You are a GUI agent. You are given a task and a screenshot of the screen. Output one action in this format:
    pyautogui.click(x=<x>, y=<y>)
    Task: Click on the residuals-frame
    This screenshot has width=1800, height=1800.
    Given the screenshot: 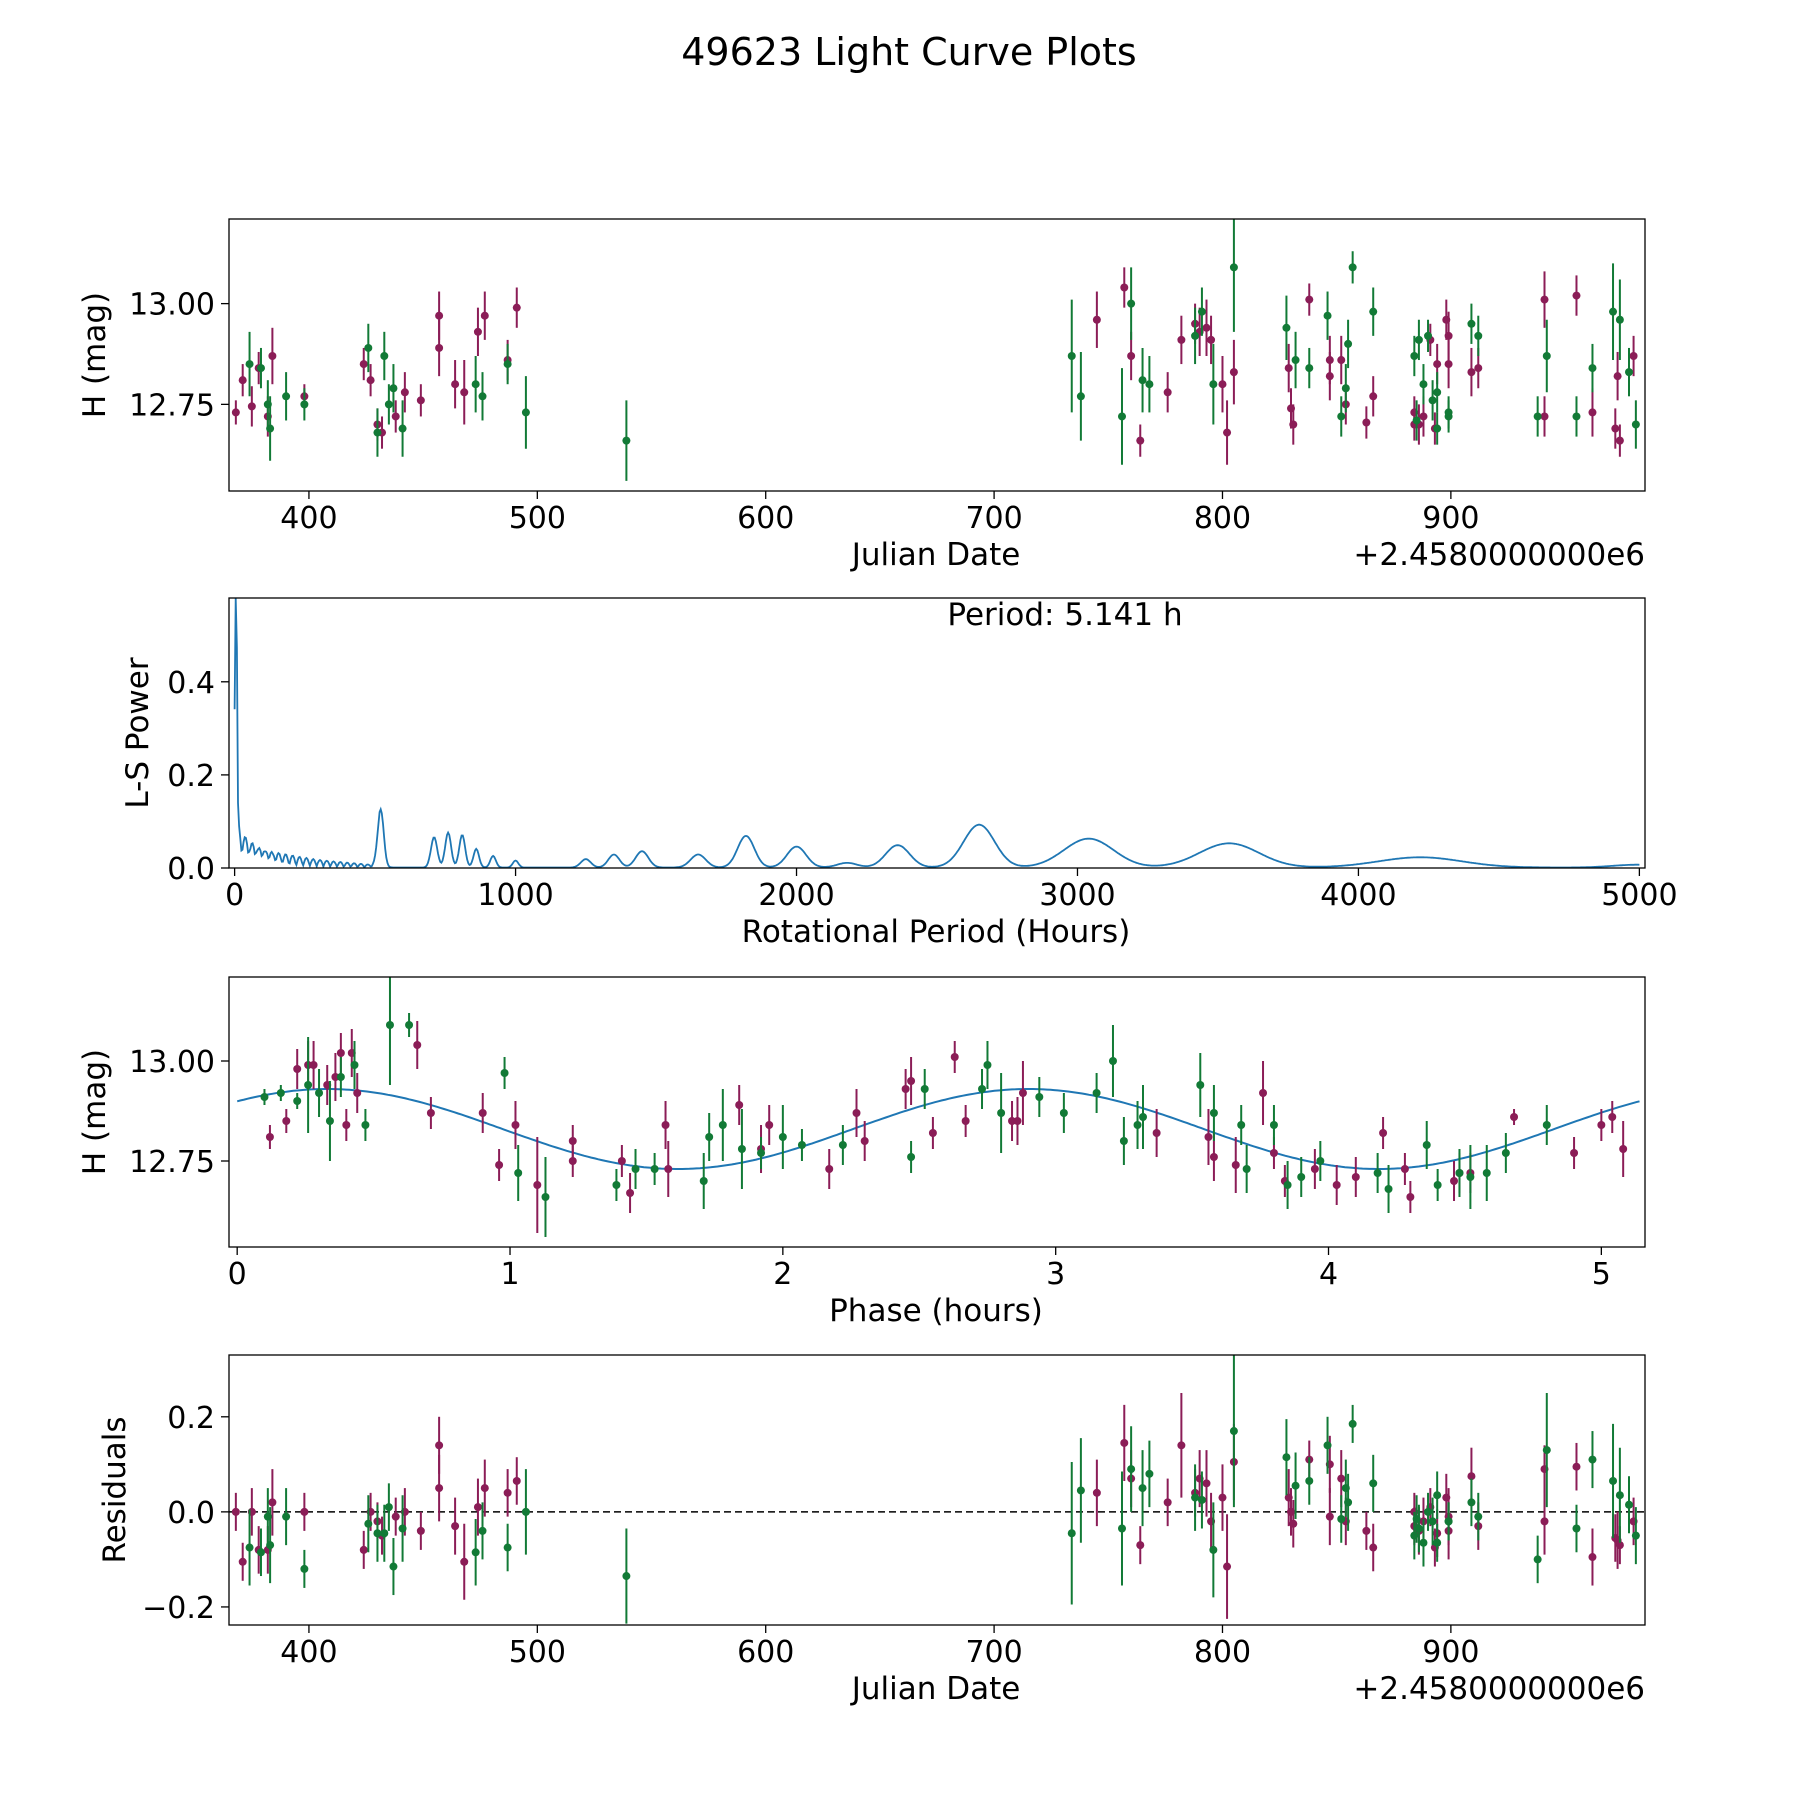 What is the action you would take?
    pyautogui.click(x=937, y=1490)
    